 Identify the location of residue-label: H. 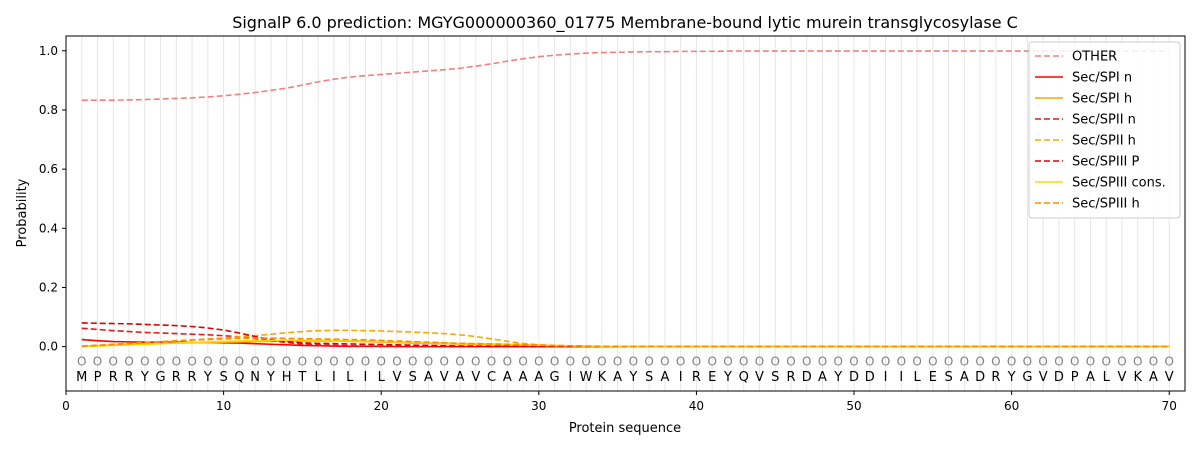
(287, 377).